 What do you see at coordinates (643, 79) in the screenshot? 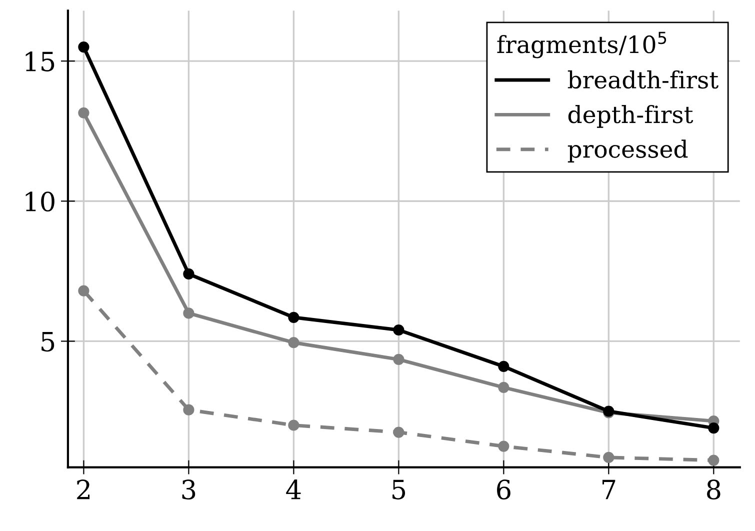
I see `legend-label: breadth-first` at bounding box center [643, 79].